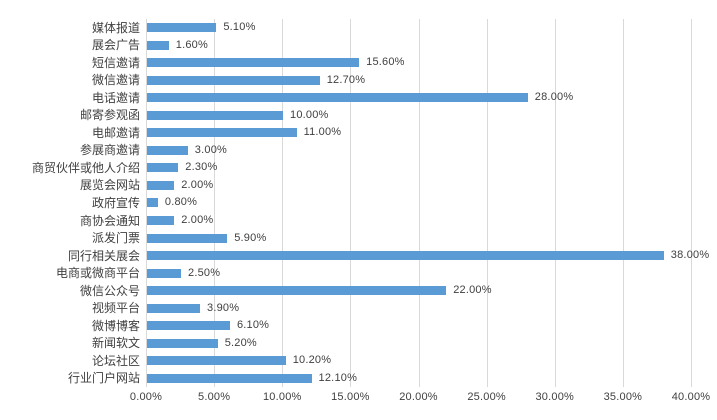  Describe the element at coordinates (690, 255) in the screenshot. I see `bar-value-label: 38.00%` at that location.